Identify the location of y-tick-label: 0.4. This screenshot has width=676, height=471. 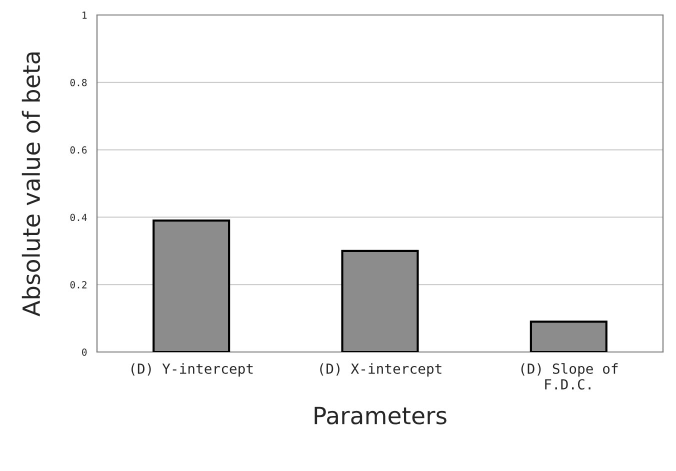
(78, 218).